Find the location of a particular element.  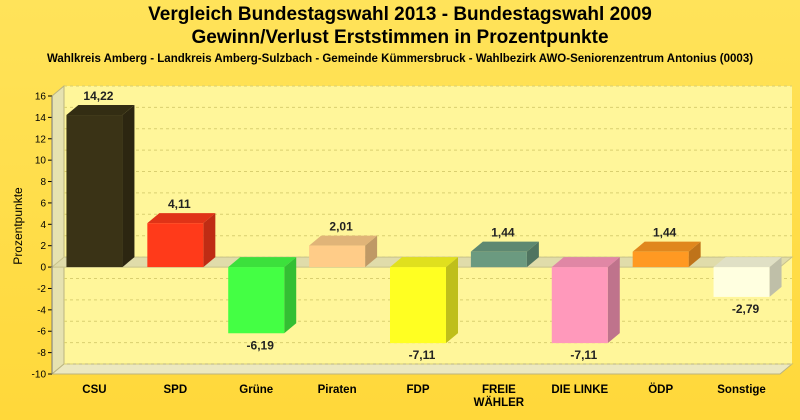

y-tick-label: 8 is located at coordinates (43, 182).